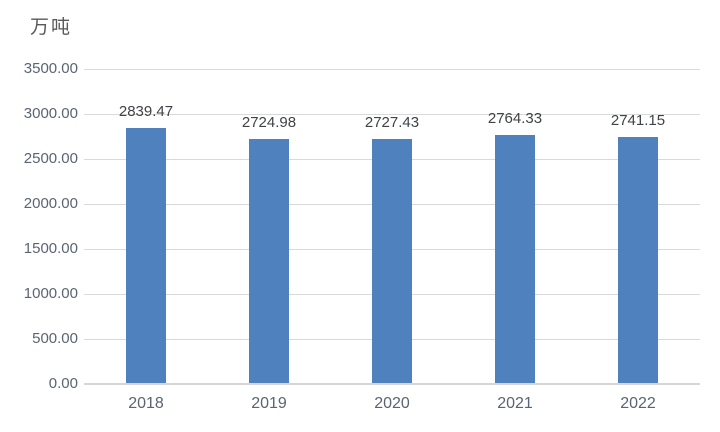  What do you see at coordinates (50, 158) in the screenshot?
I see `y-tick-label: 2500.00` at bounding box center [50, 158].